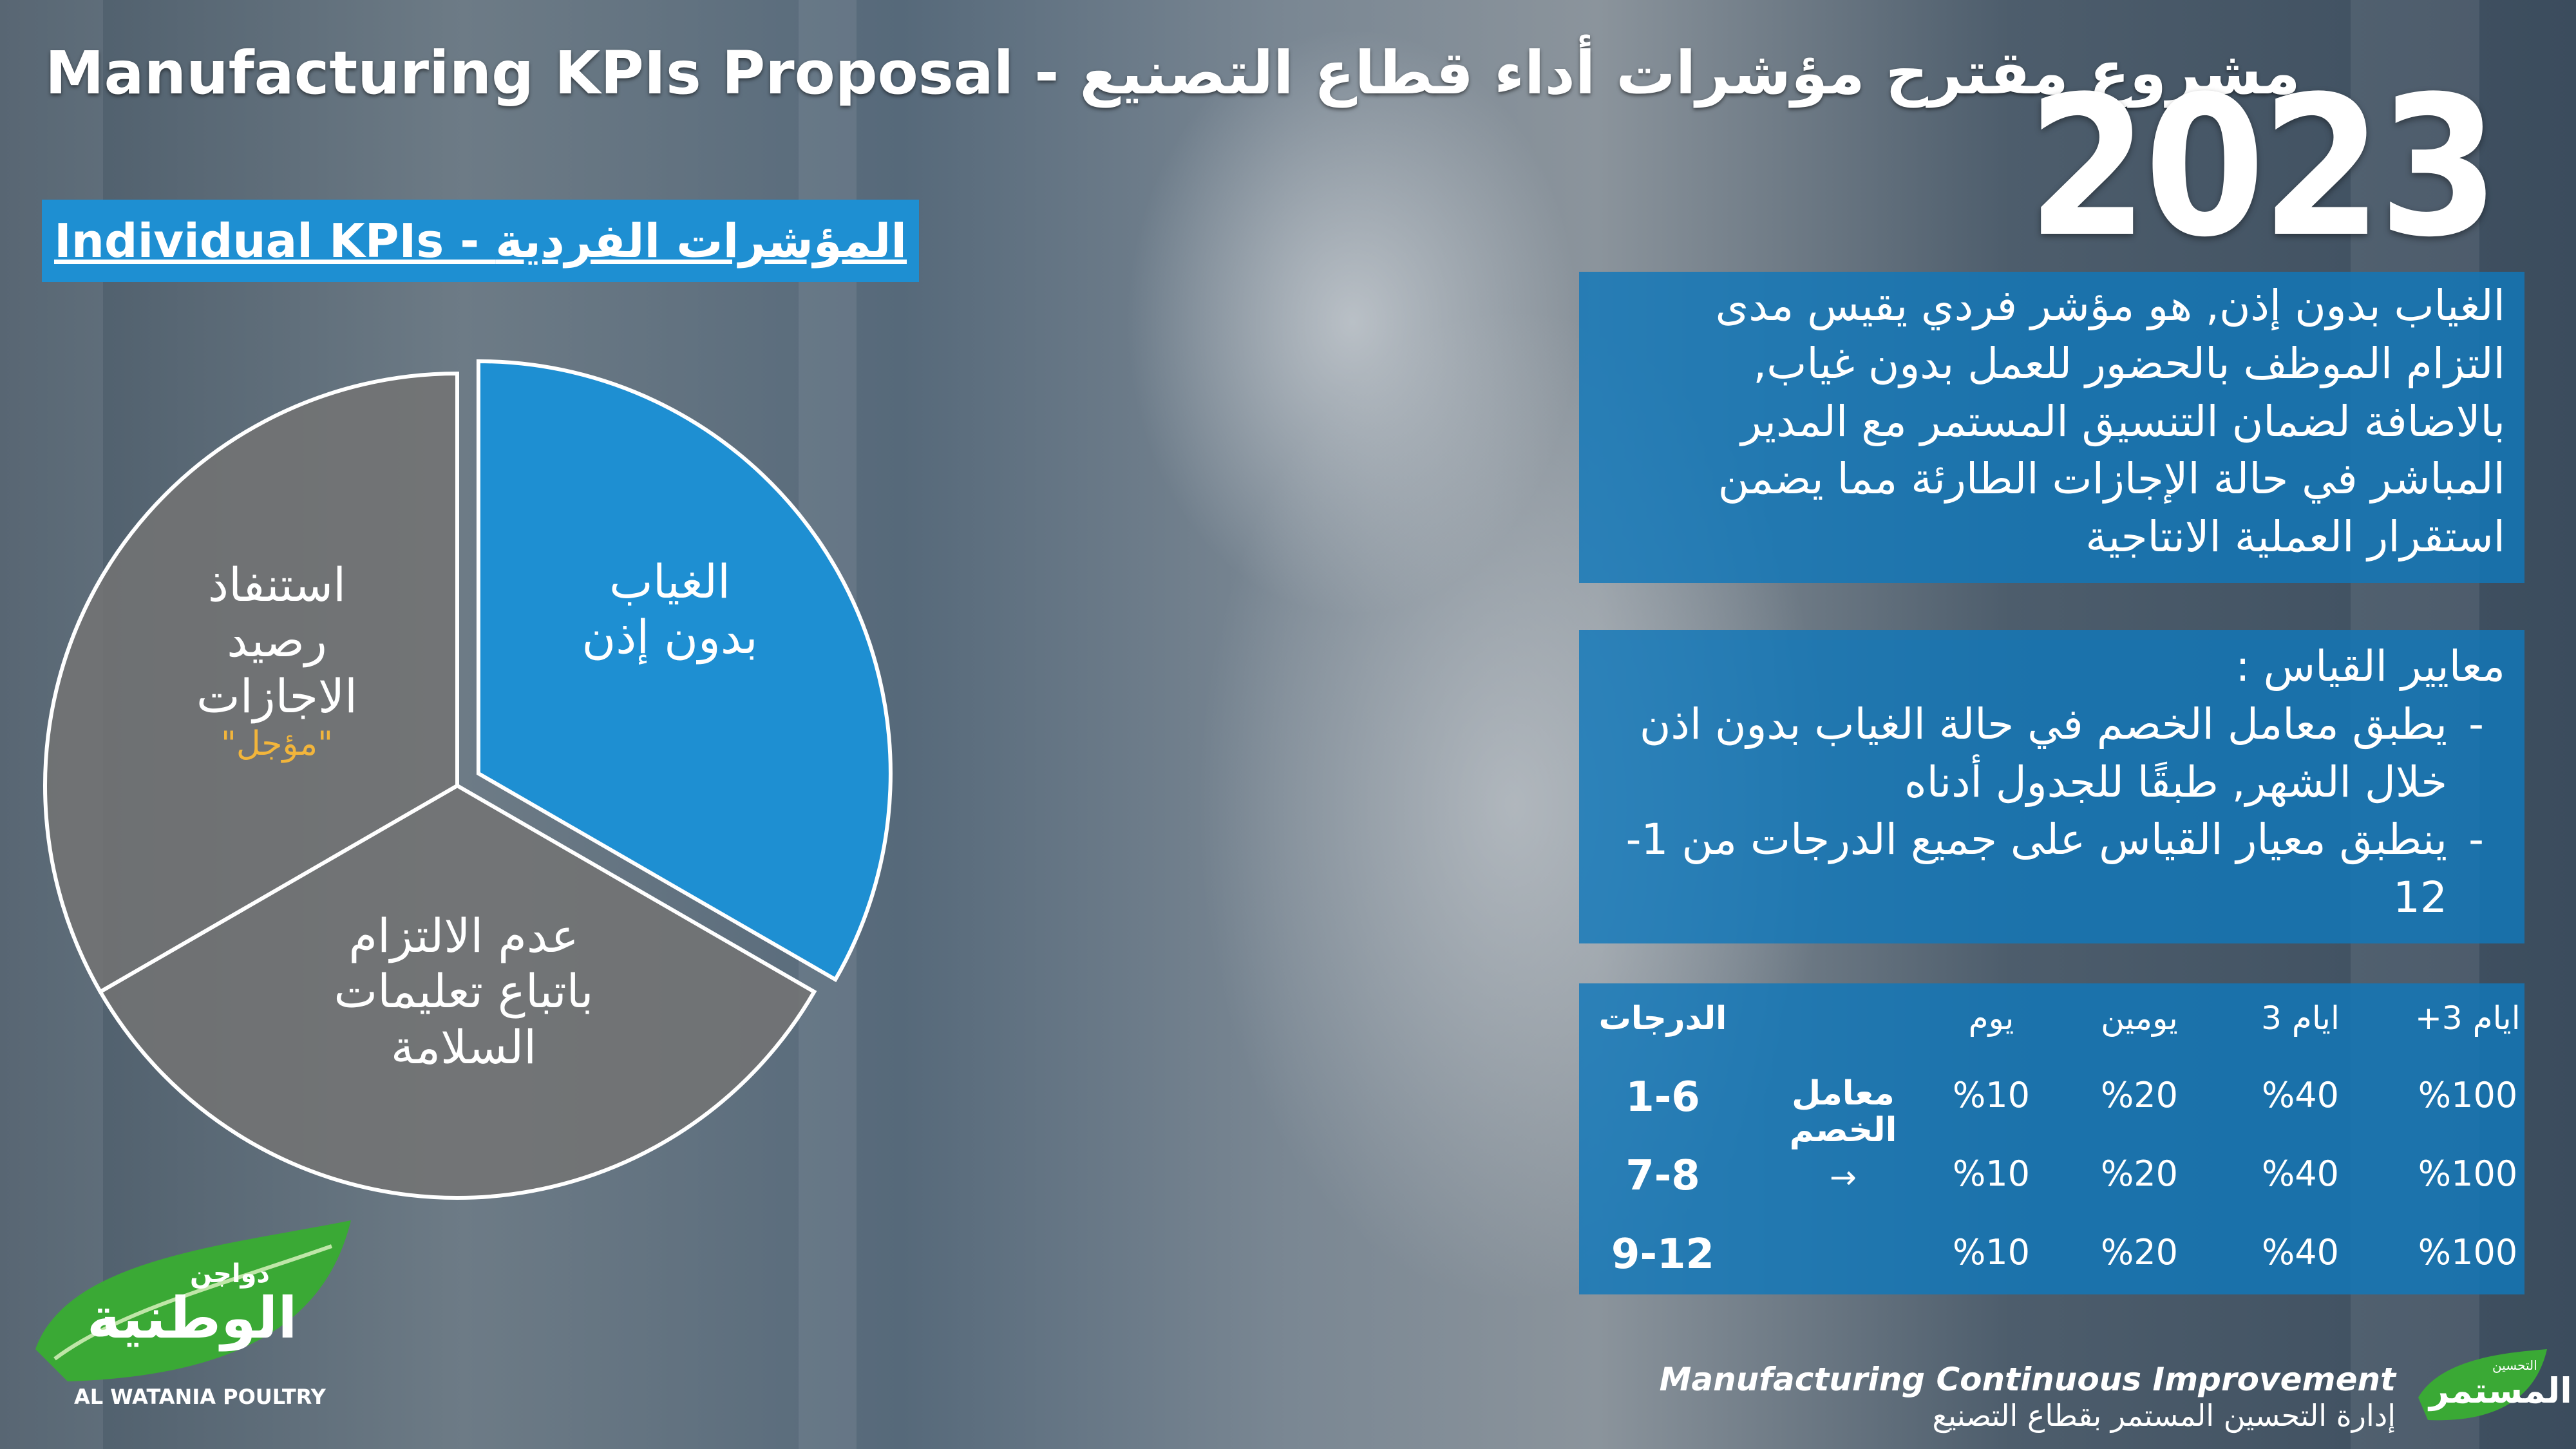  I want to click on header-2-days: يومين, so click(2139, 1018).